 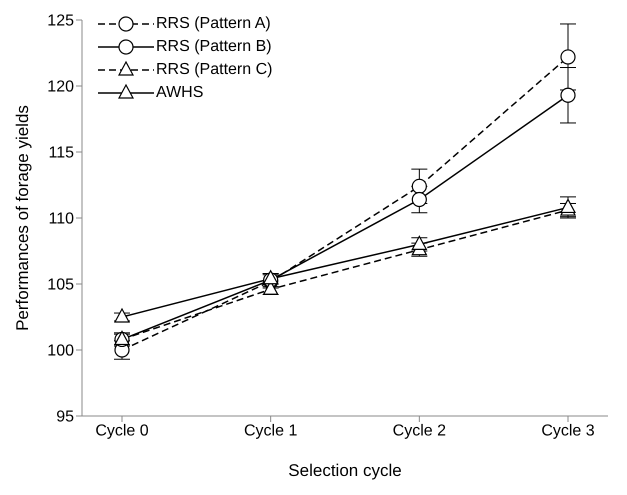 What do you see at coordinates (213, 23) in the screenshot?
I see `legend-label: RRS (Pattern A)` at bounding box center [213, 23].